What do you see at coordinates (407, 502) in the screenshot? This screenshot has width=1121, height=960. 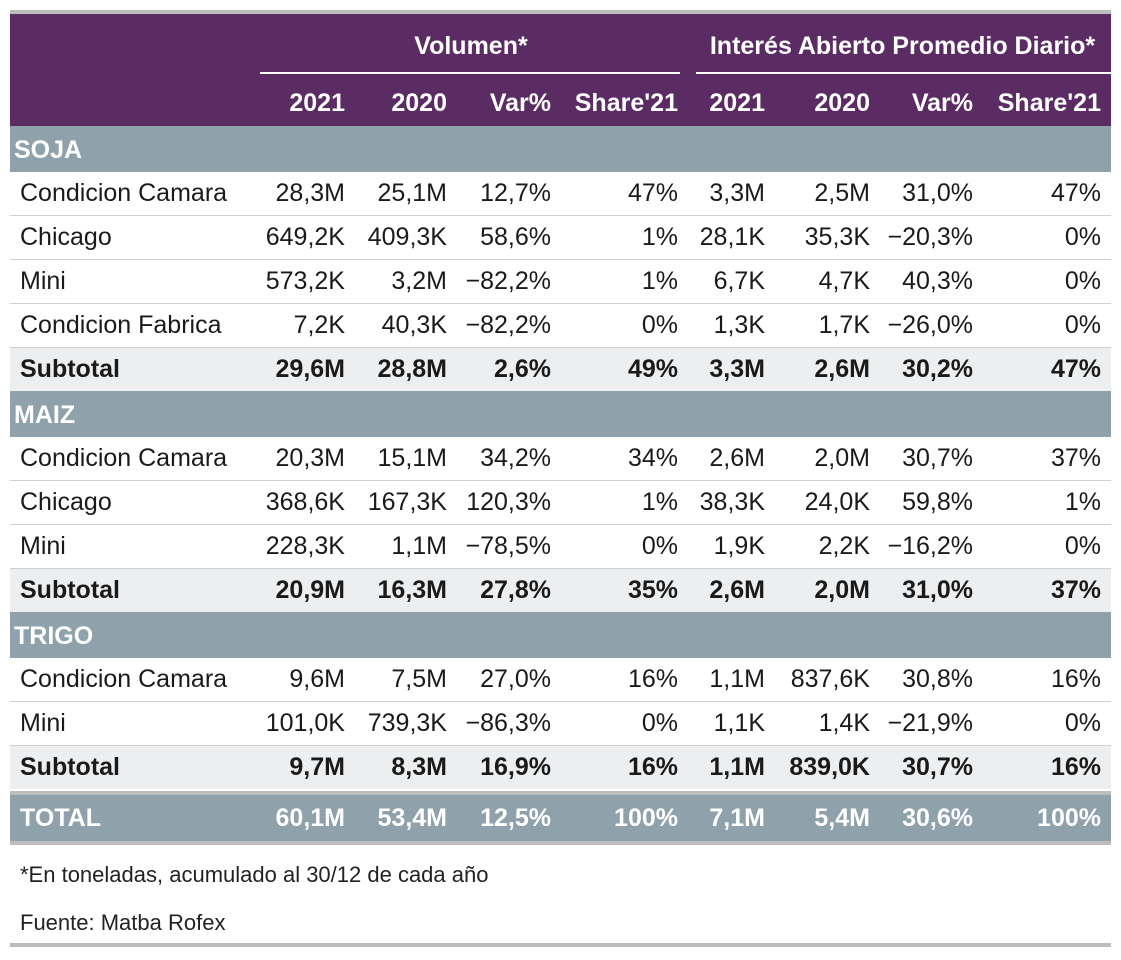 I see `cell-vol-2020: 167,3K` at bounding box center [407, 502].